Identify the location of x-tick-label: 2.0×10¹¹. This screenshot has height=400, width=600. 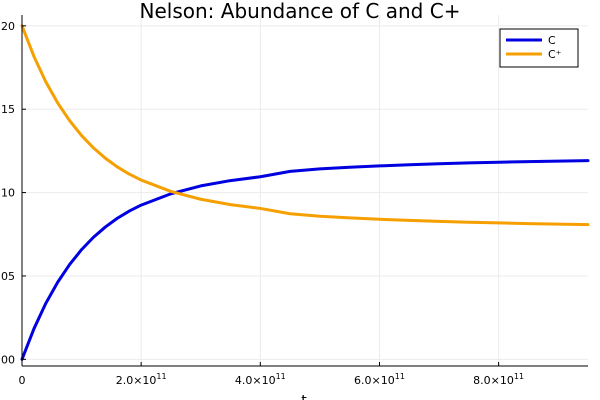
(141, 379).